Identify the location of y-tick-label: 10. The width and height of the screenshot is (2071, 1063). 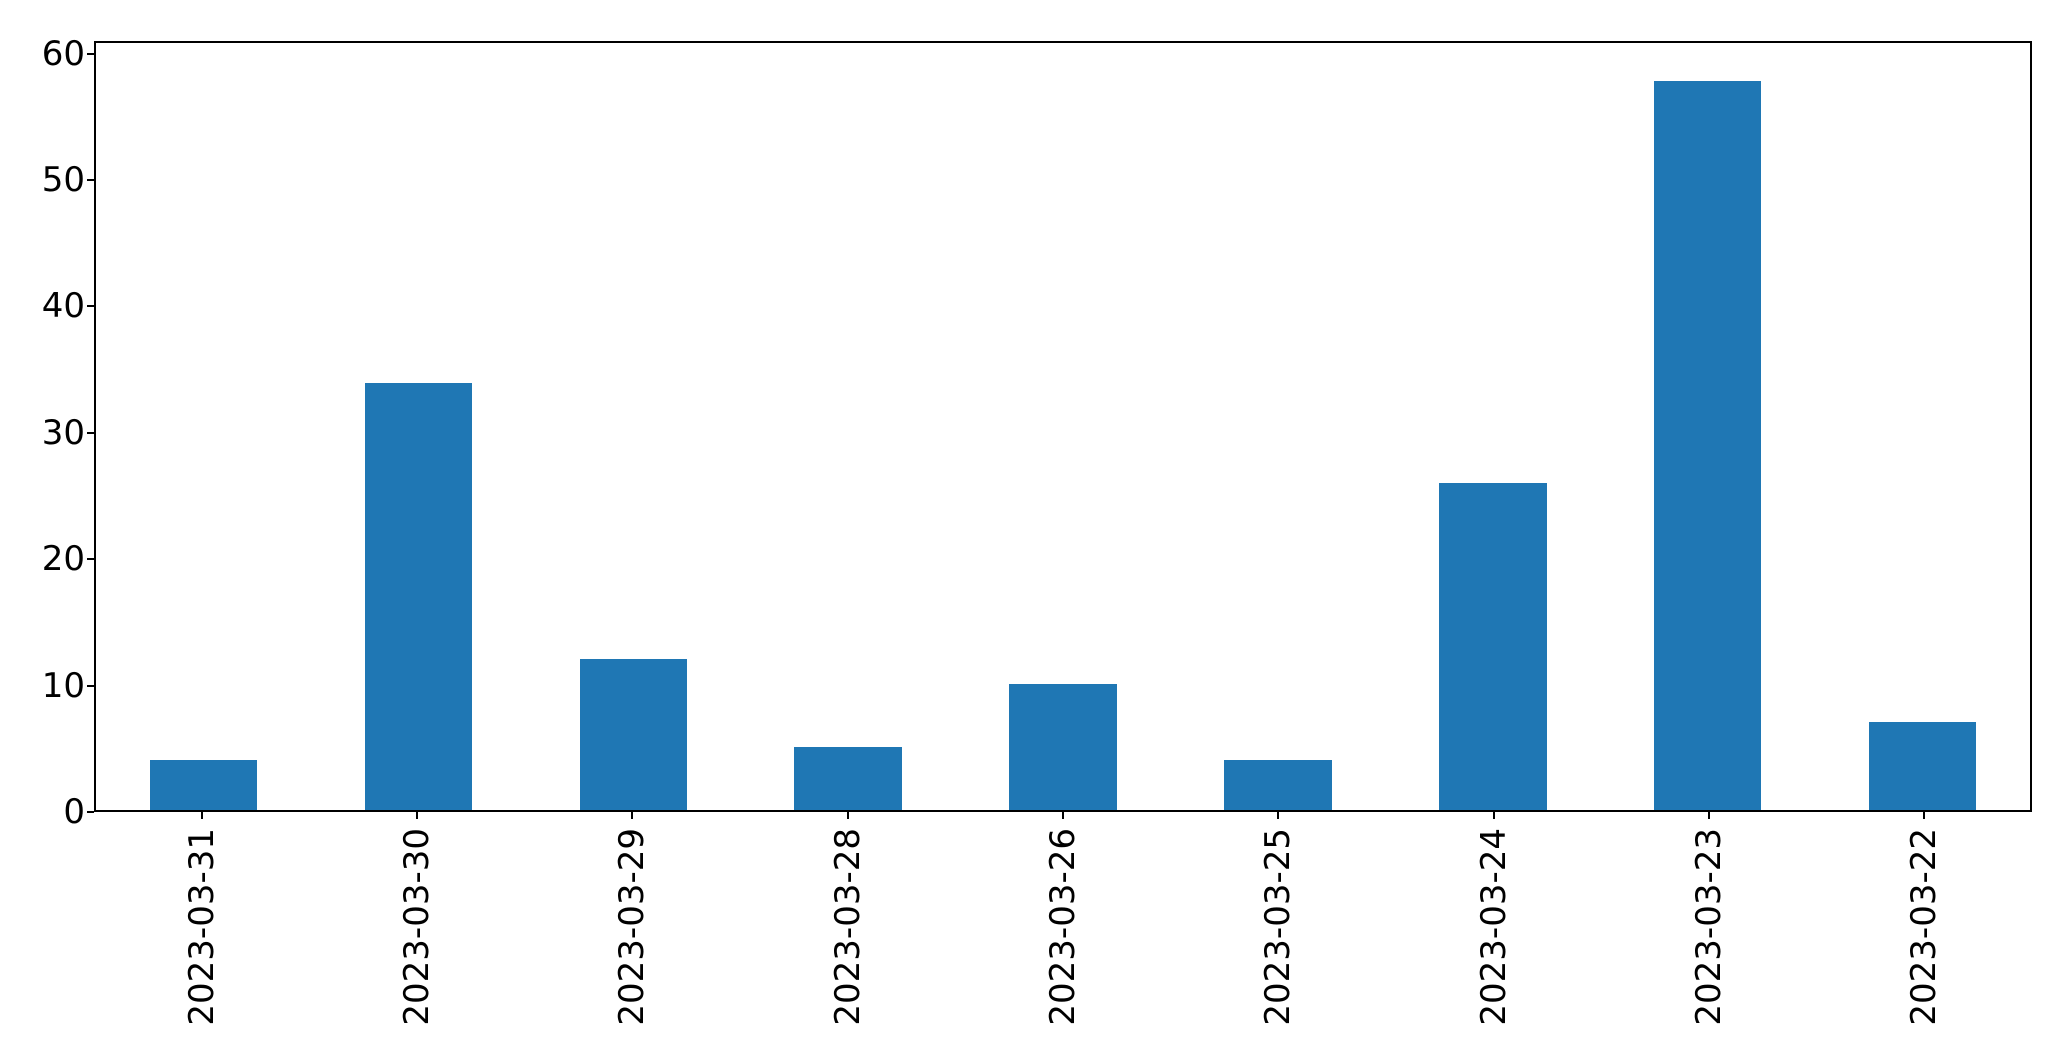
(63, 685).